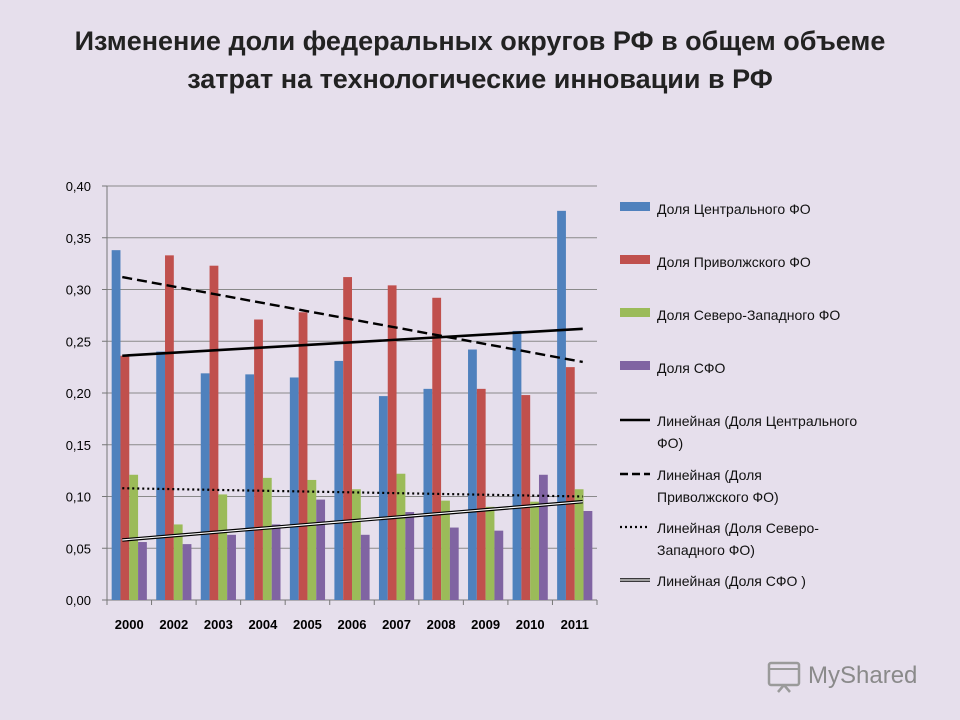  I want to click on legend-label: Доля Центрального ФО, so click(734, 209).